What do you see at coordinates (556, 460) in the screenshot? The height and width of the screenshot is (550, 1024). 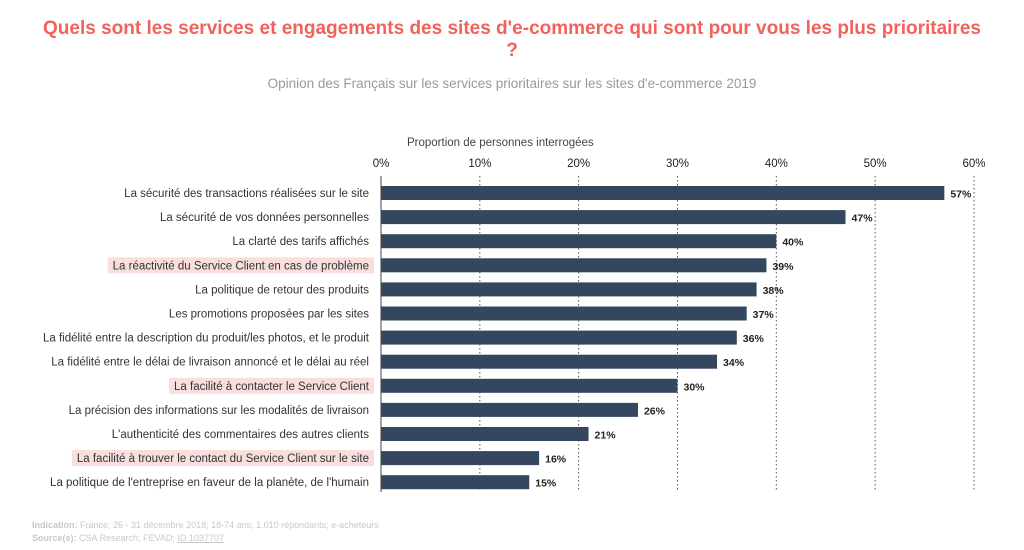 I see `value-label: 16%` at bounding box center [556, 460].